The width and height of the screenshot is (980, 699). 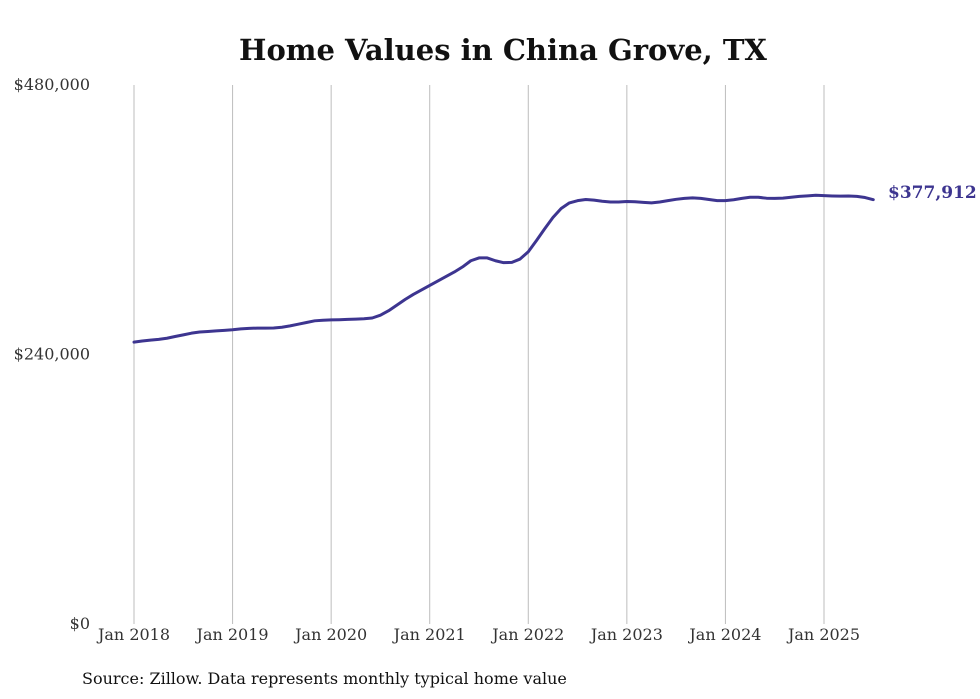 I want to click on end-value-label: $377,912, so click(x=932, y=193).